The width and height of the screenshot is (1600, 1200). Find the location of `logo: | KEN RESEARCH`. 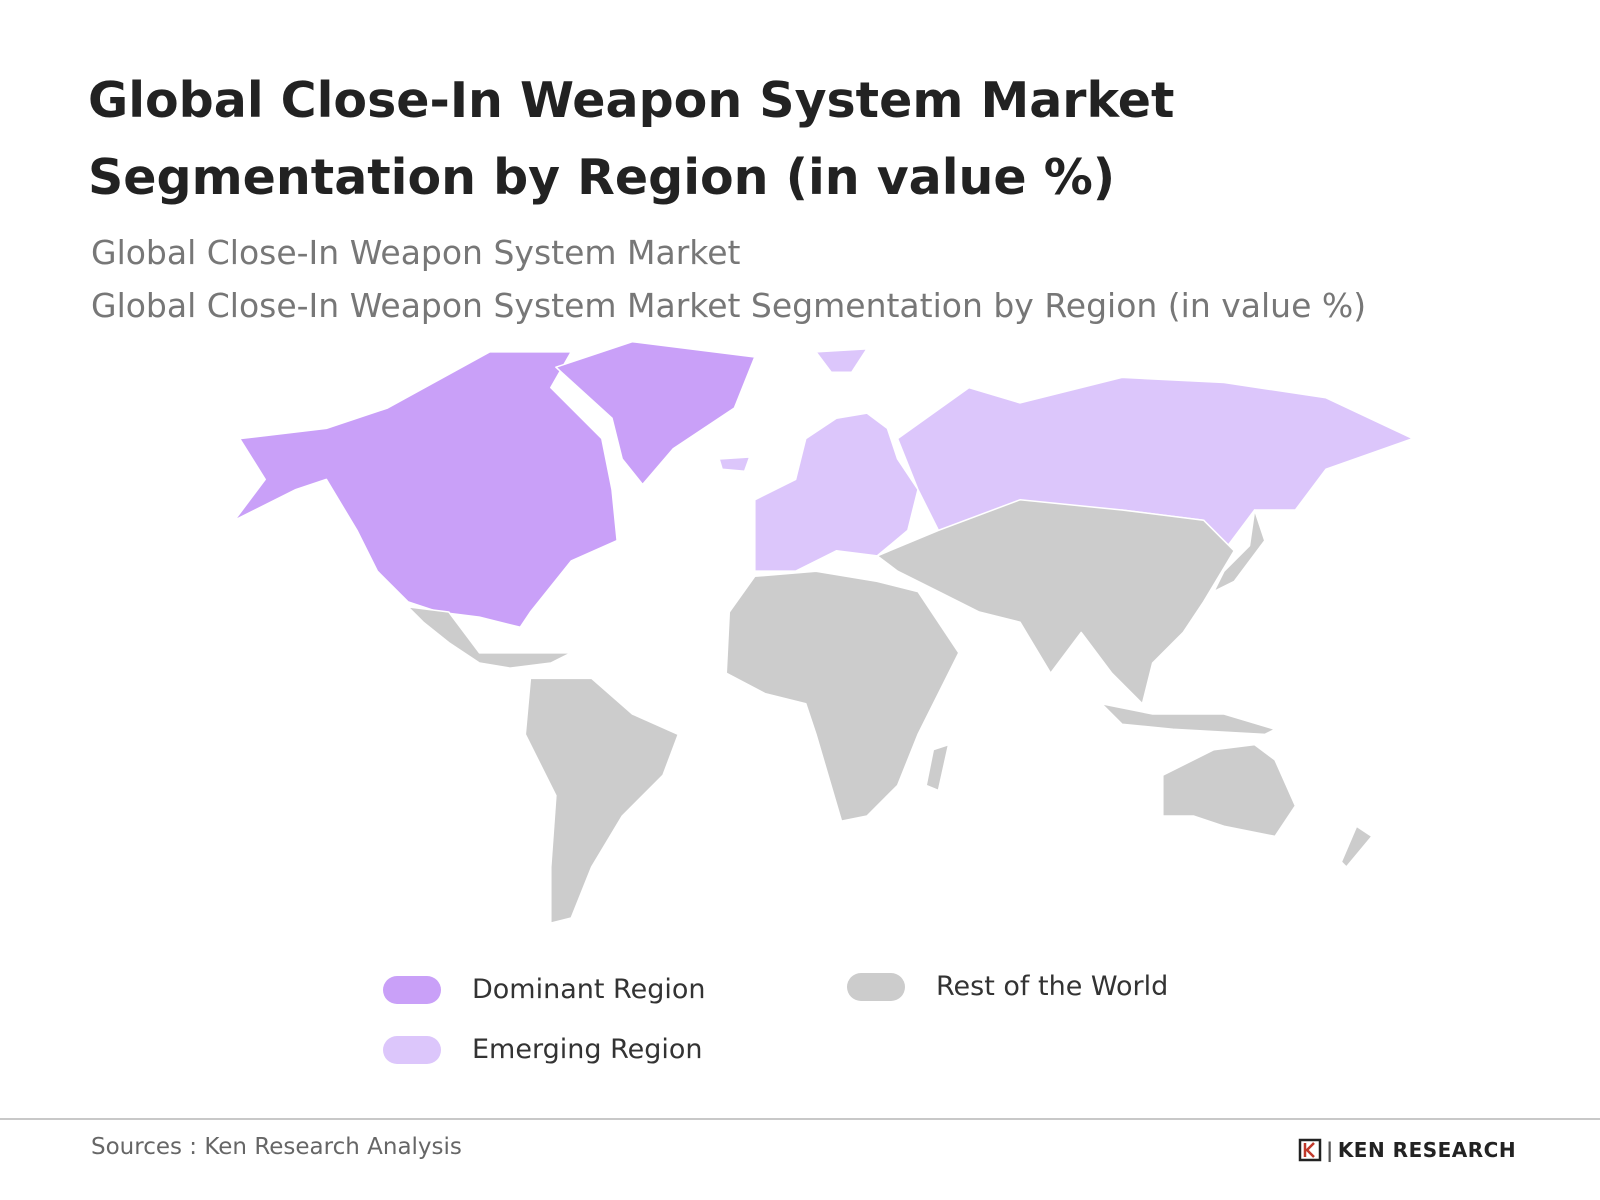

logo: | KEN RESEARCH is located at coordinates (1407, 1150).